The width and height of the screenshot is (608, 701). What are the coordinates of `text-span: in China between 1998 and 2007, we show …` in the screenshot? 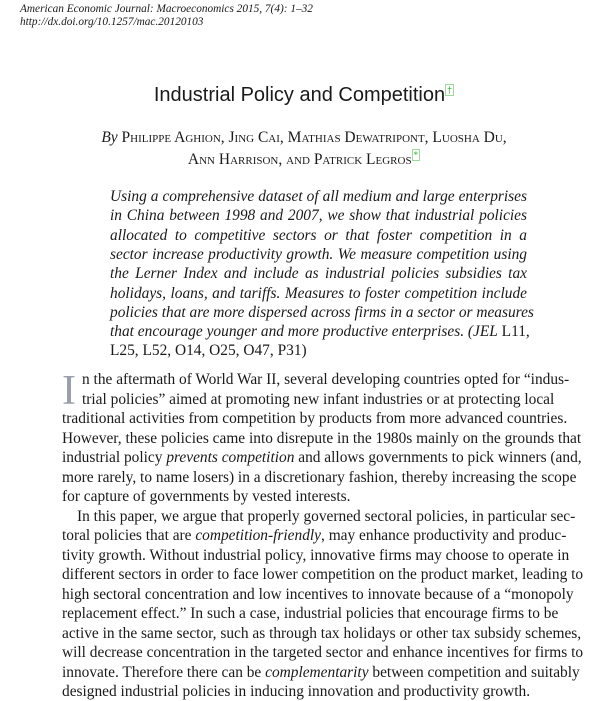 It's located at (318, 216).